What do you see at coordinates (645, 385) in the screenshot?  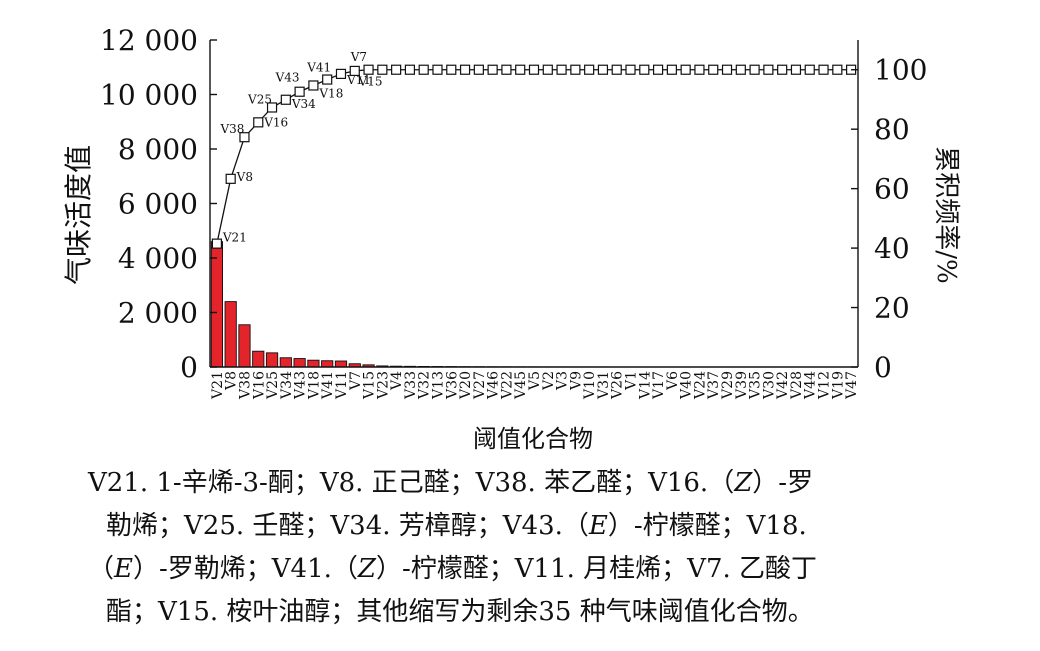 I see `x-tick-label: V14` at bounding box center [645, 385].